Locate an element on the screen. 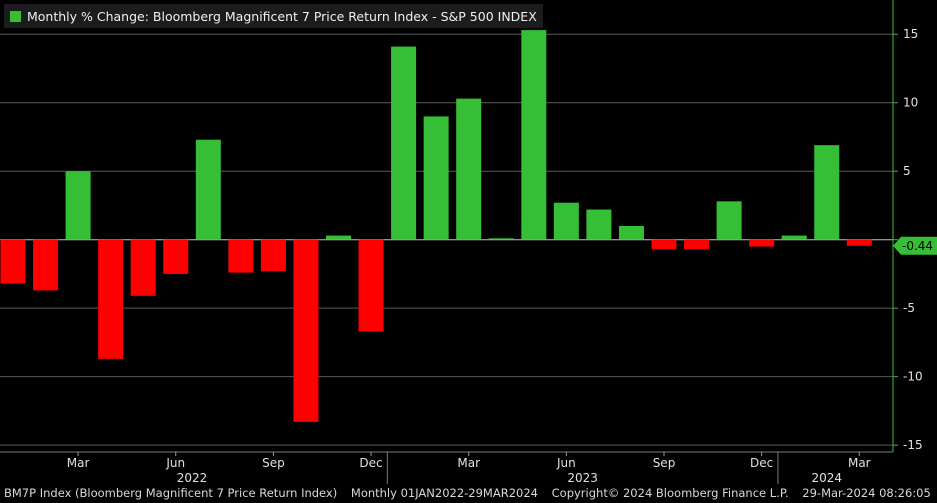  y-tick-label-1: -10 is located at coordinates (913, 377).